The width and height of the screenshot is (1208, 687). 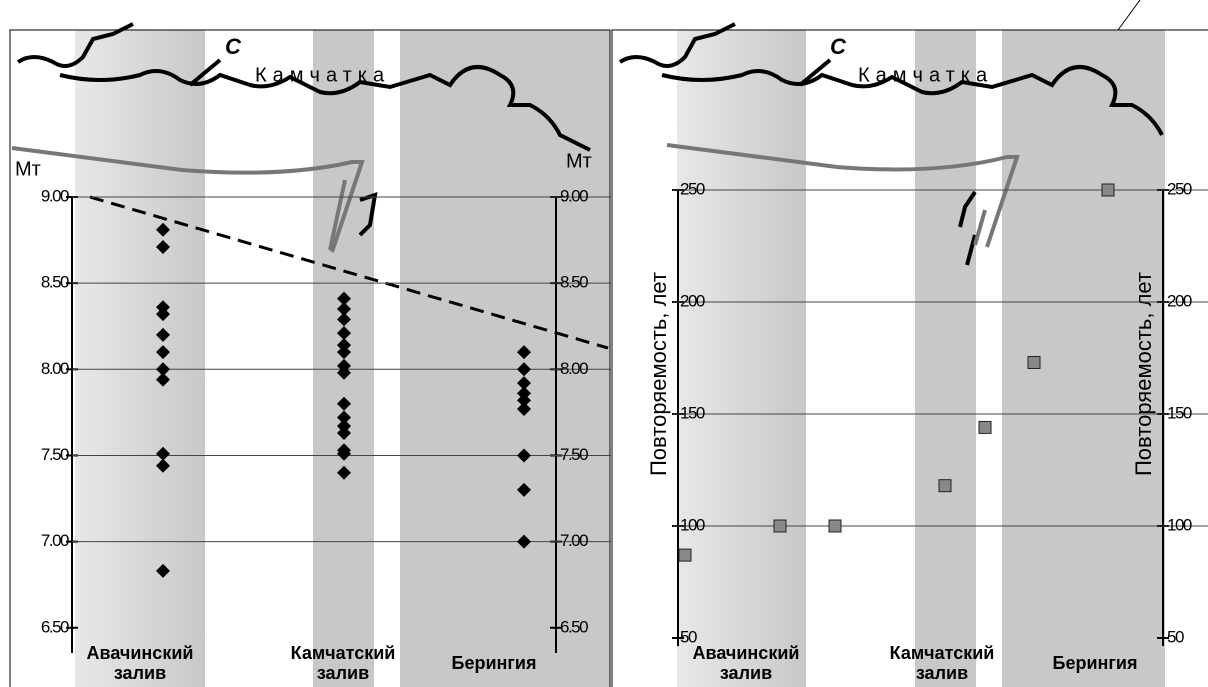 I want to click on pointer-line, so click(x=1129, y=15).